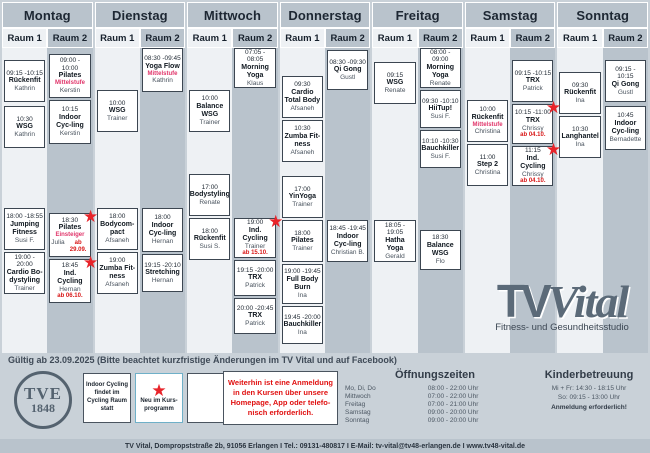  I want to click on class-name: Indoor Cyc-ling, so click(625, 127).